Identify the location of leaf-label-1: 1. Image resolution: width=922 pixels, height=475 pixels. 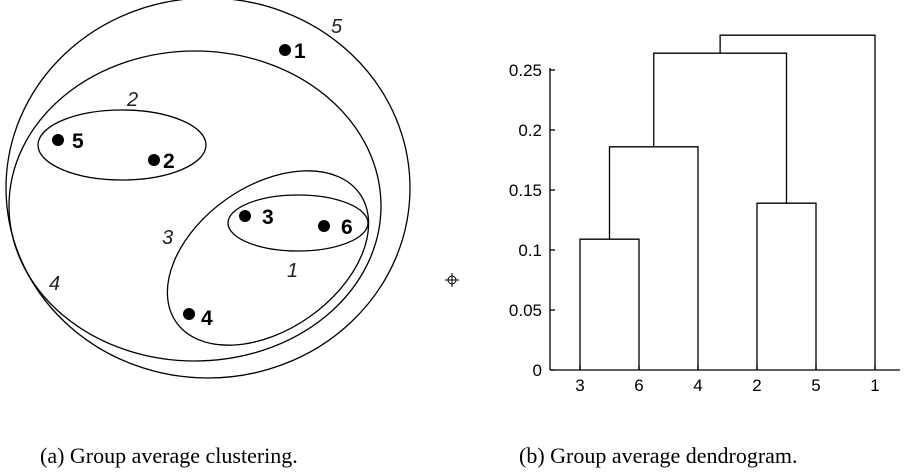
(874, 385).